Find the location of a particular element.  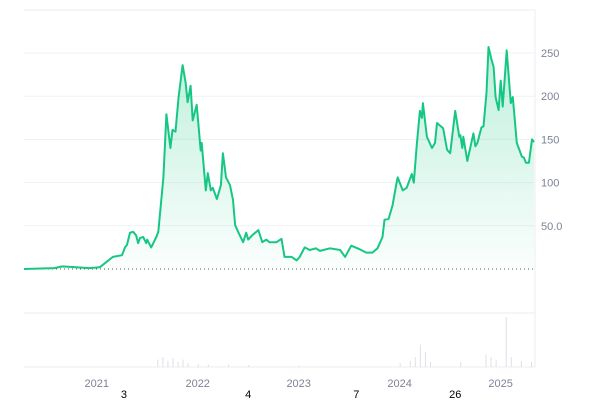

y-axis-ticks: 50.0 100 150 200 250 is located at coordinates (551, 140).